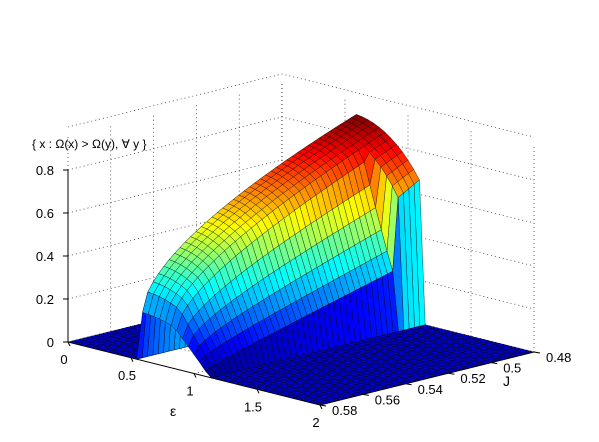 The height and width of the screenshot is (442, 599). What do you see at coordinates (63, 359) in the screenshot?
I see `x-tick-label: 0` at bounding box center [63, 359].